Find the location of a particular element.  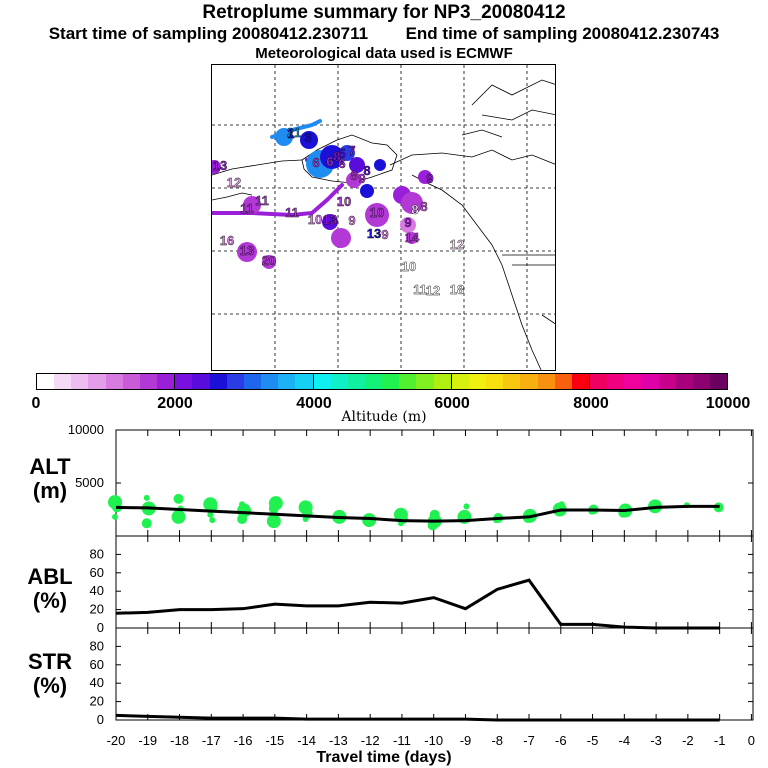

str-panel-label: STR (%) is located at coordinates (50, 674).